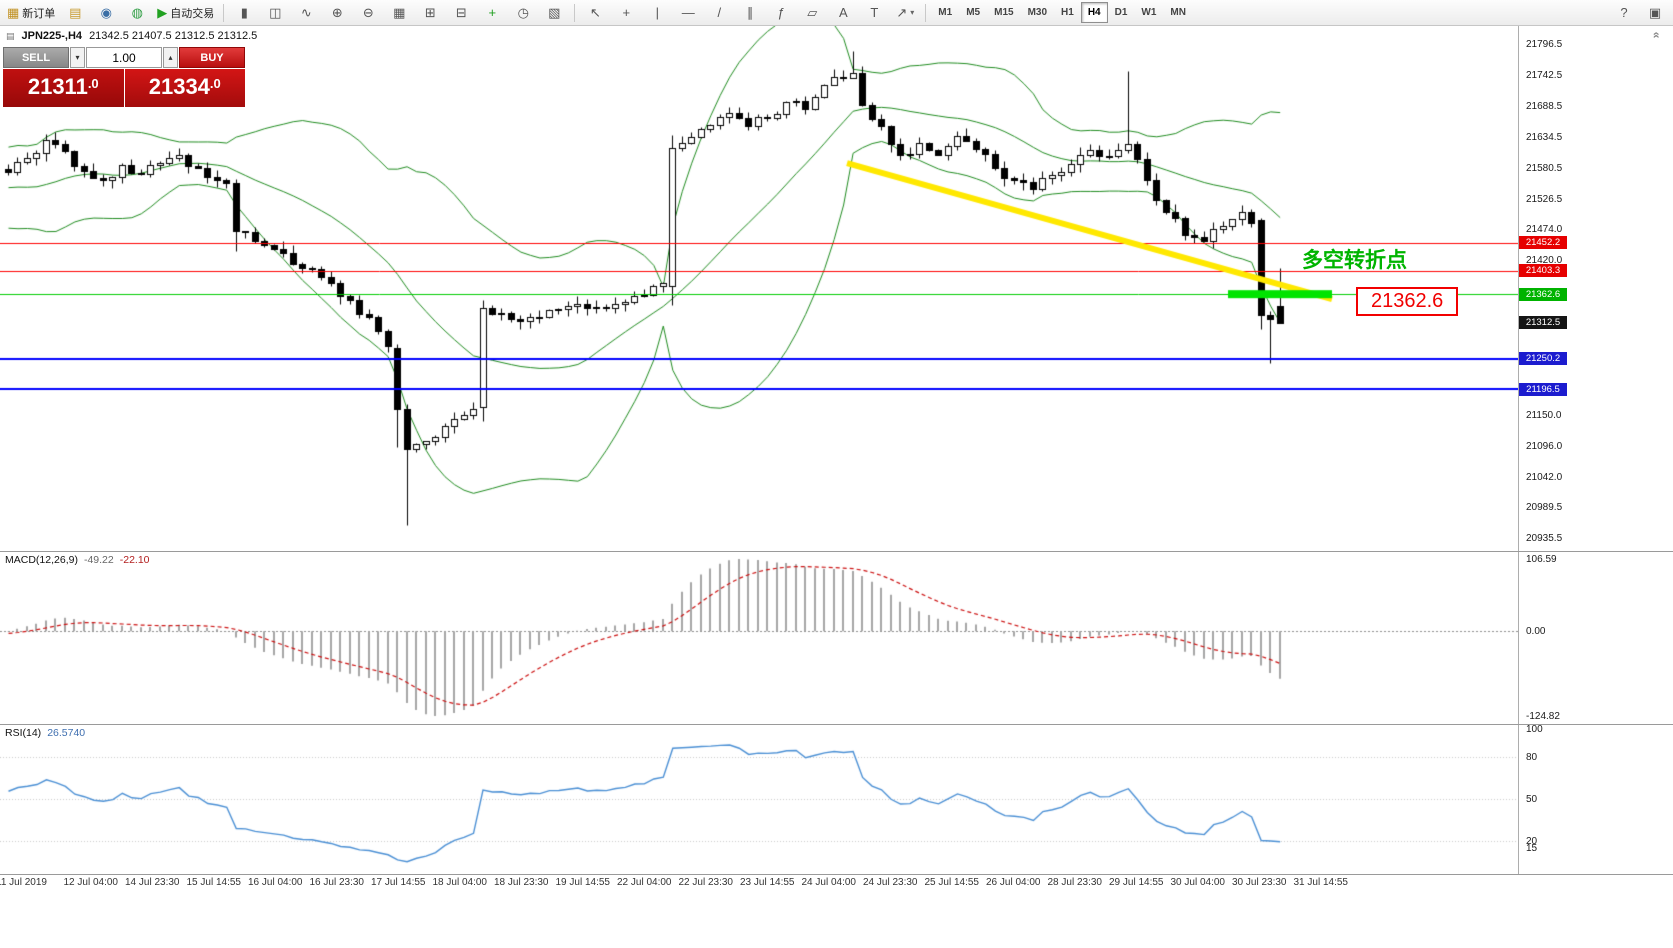 The height and width of the screenshot is (948, 1673). I want to click on price-axis-label: 21526.5, so click(1544, 200).